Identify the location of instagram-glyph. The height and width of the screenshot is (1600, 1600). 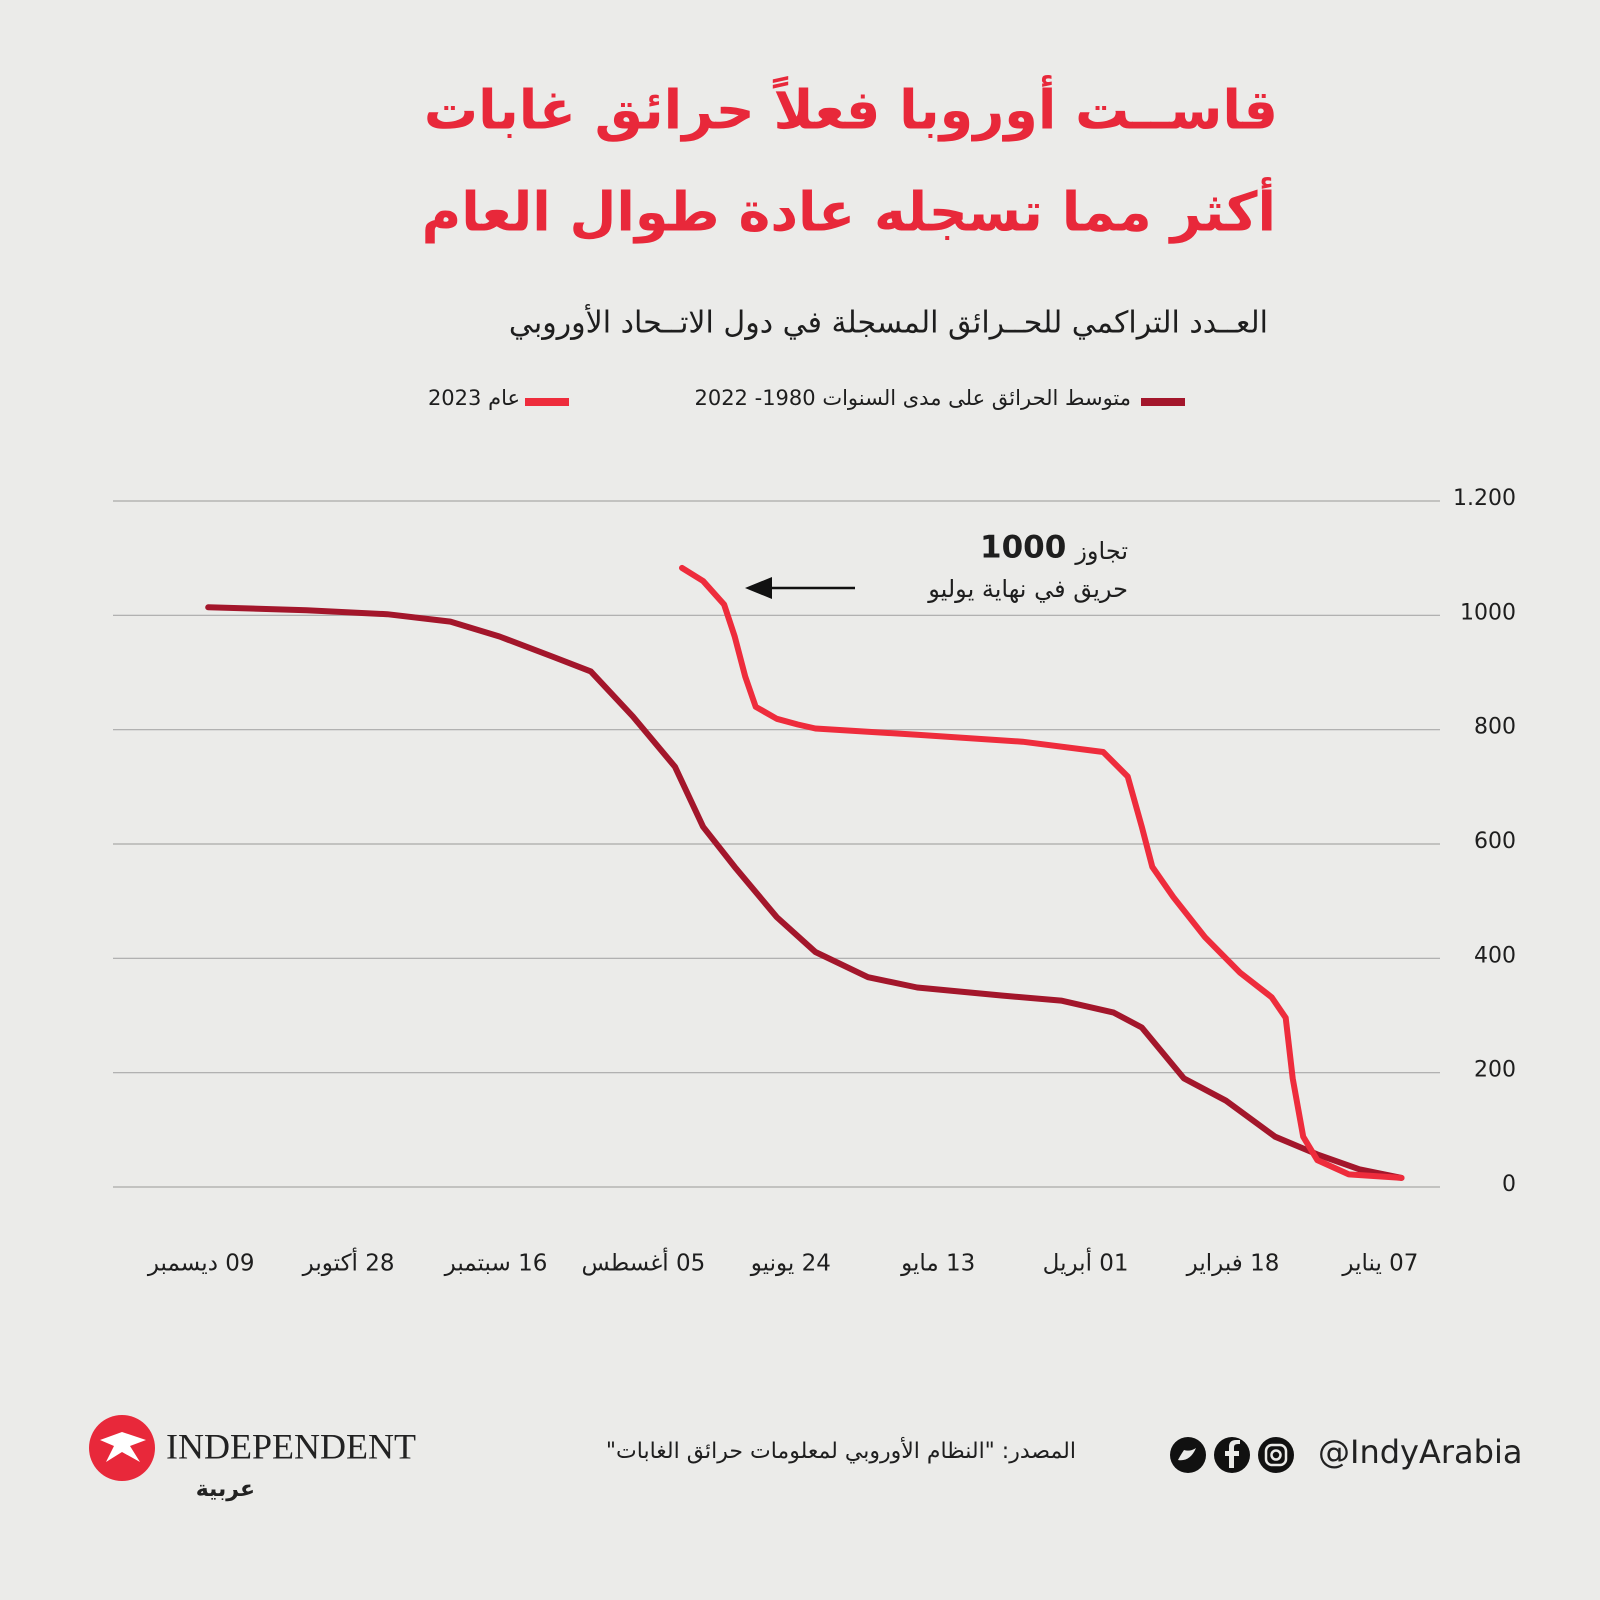
(1276, 1455).